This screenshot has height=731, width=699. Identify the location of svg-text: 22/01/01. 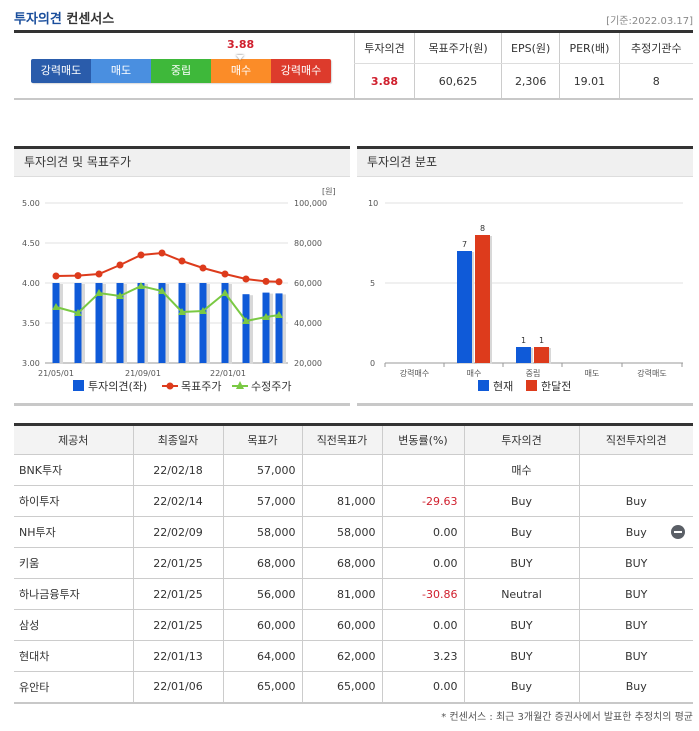
(228, 373).